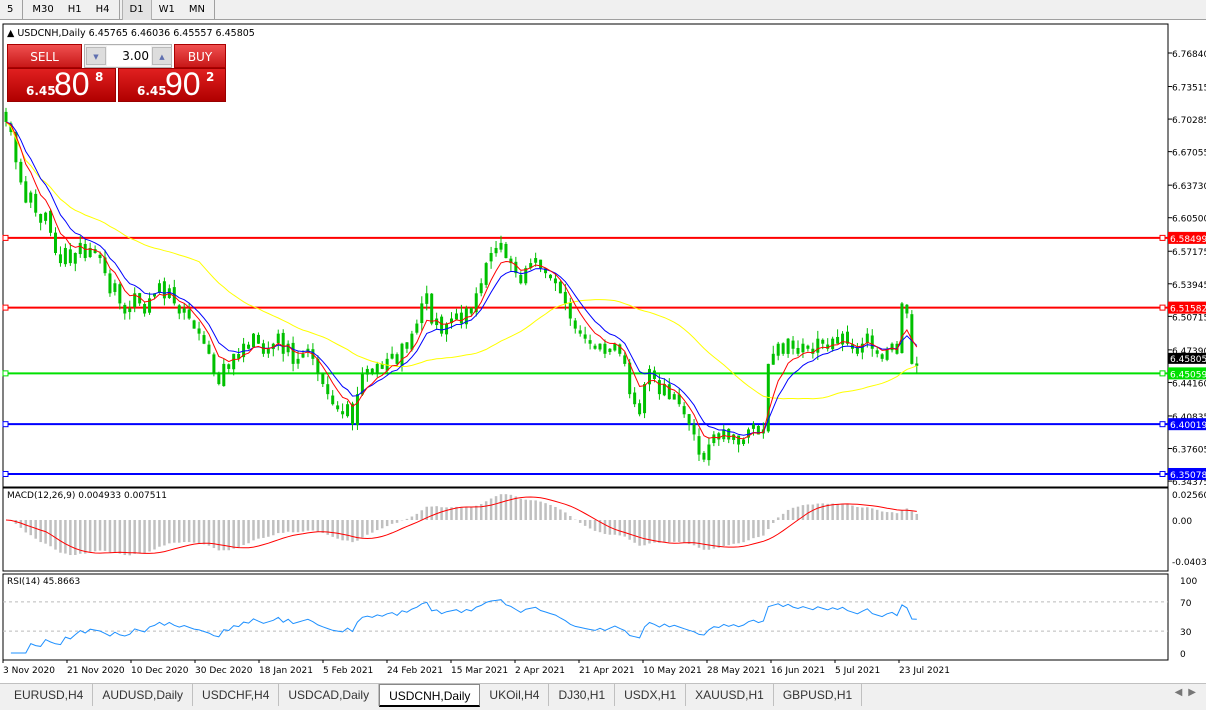 The width and height of the screenshot is (1206, 710). Describe the element at coordinates (23, 10) in the screenshot. I see `divider` at that location.